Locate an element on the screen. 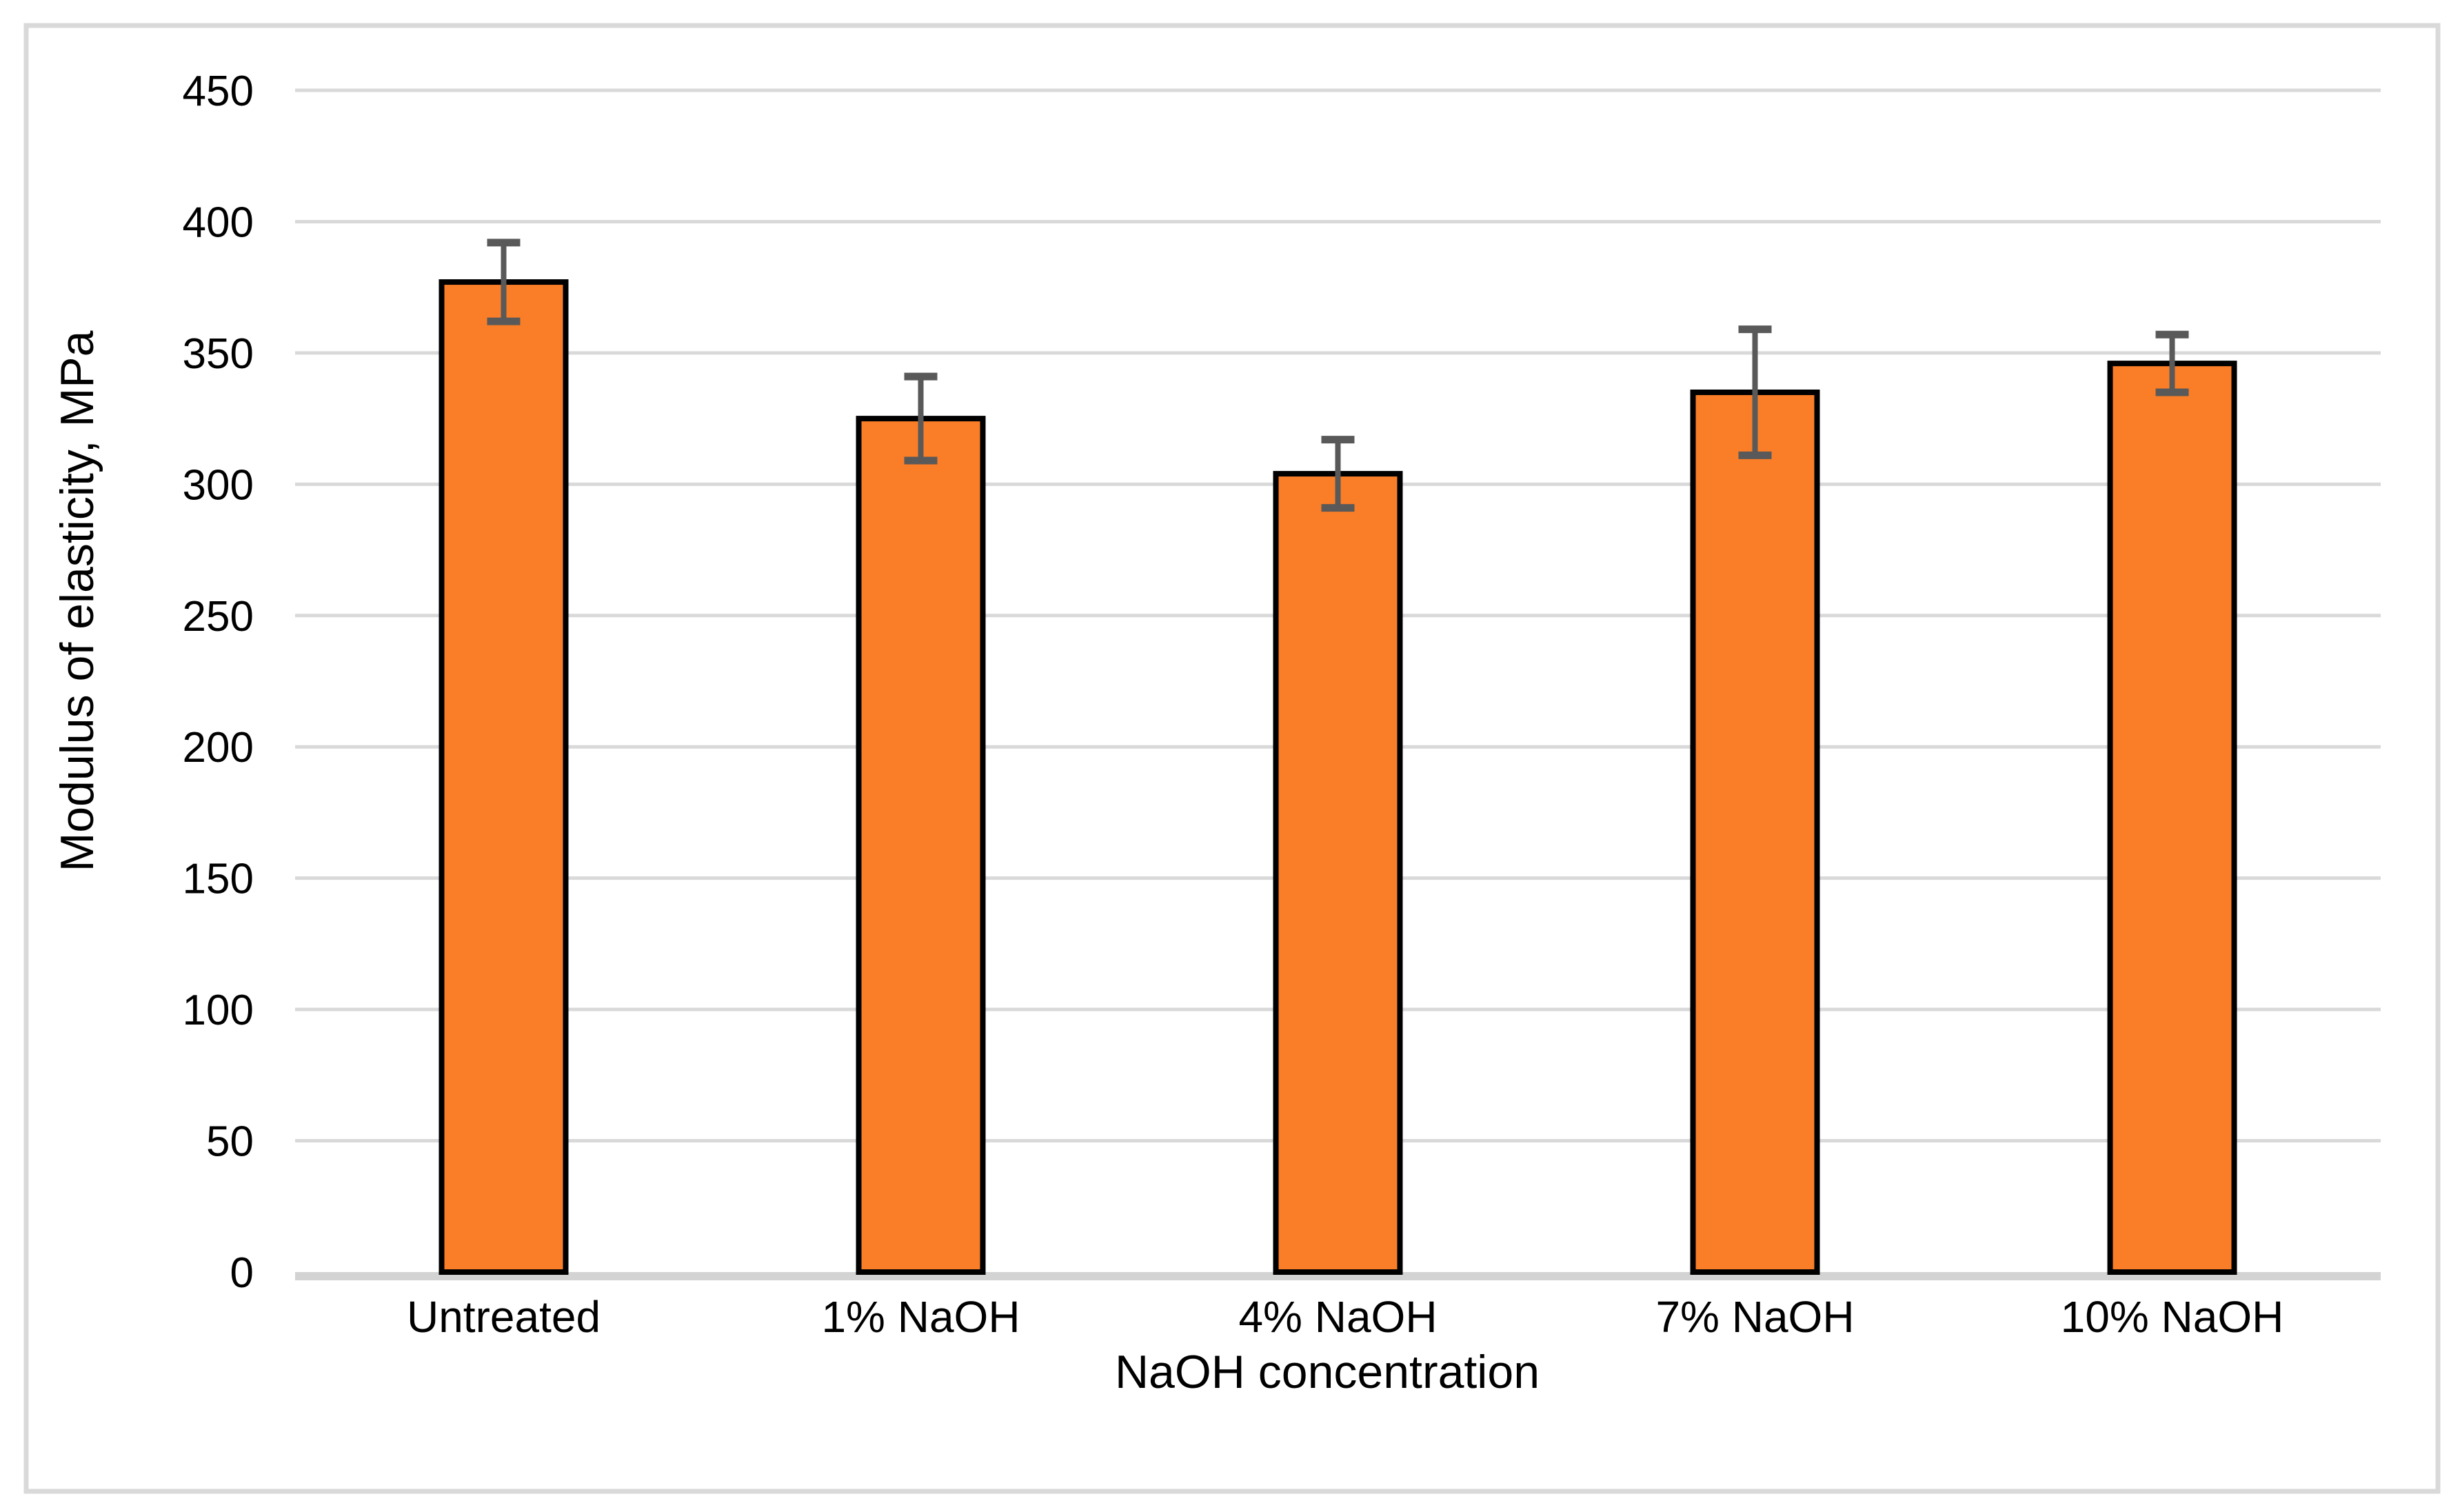 The height and width of the screenshot is (1512, 2460). y-tick-label: 200 is located at coordinates (219, 748).